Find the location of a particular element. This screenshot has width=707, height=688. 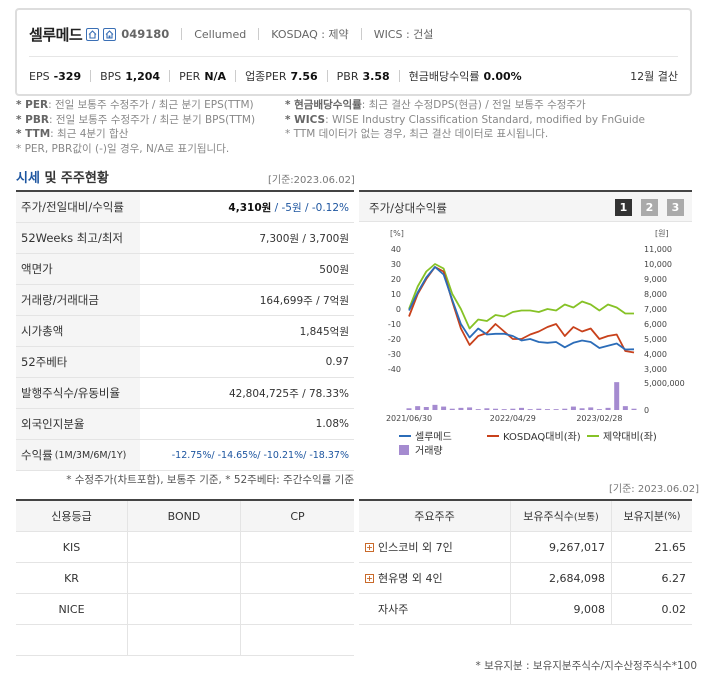

credit-rating-table: 신용등급 BOND CP KIS KR NICE is located at coordinates (185, 577).